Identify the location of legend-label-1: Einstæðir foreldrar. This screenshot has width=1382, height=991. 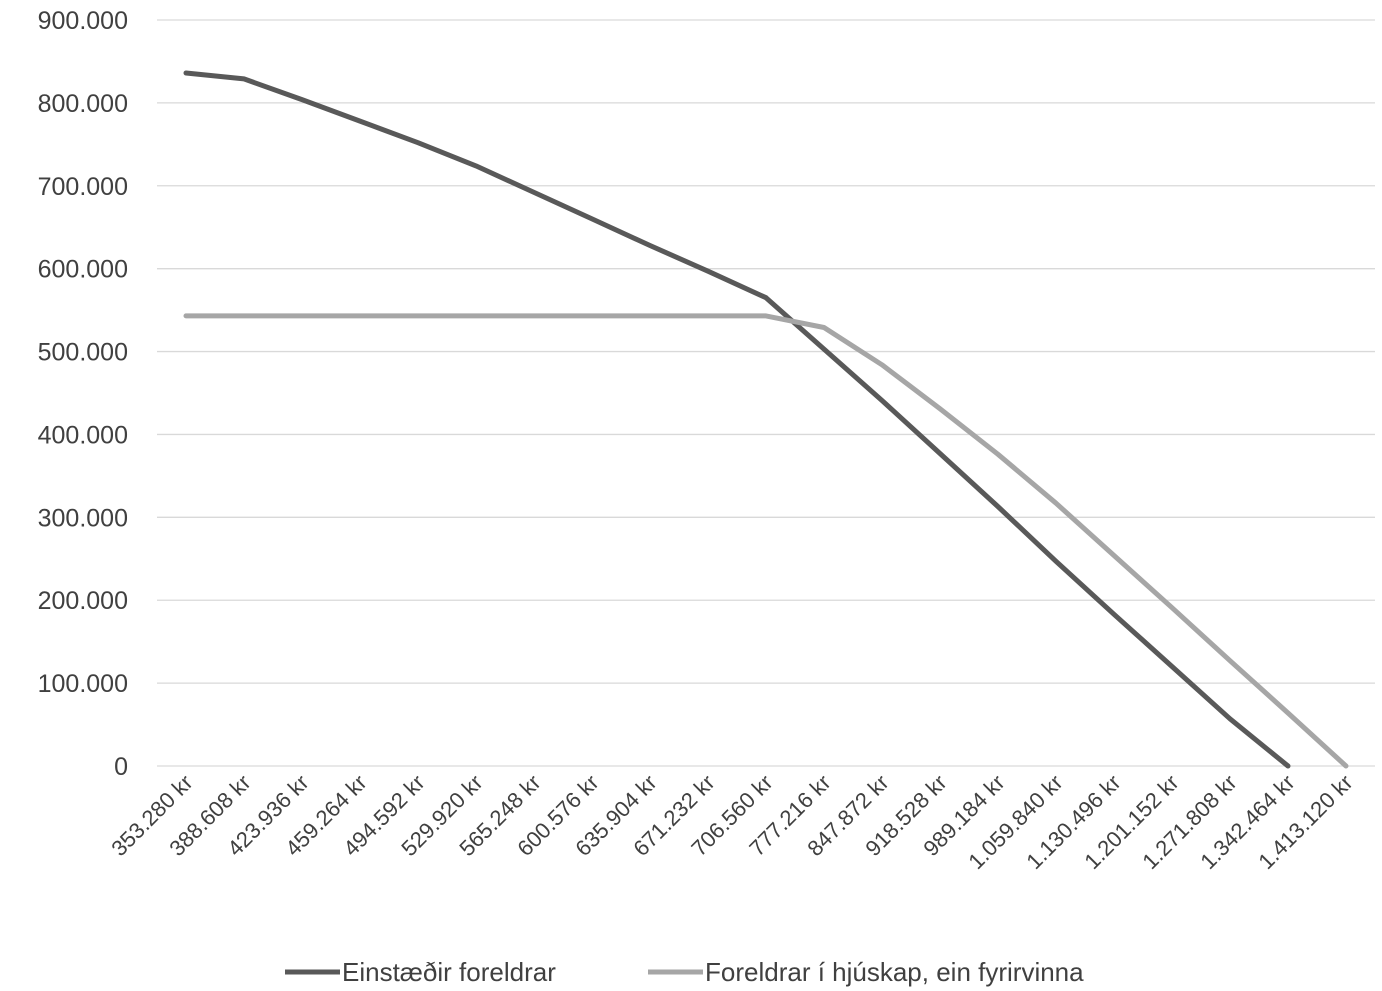
(449, 972).